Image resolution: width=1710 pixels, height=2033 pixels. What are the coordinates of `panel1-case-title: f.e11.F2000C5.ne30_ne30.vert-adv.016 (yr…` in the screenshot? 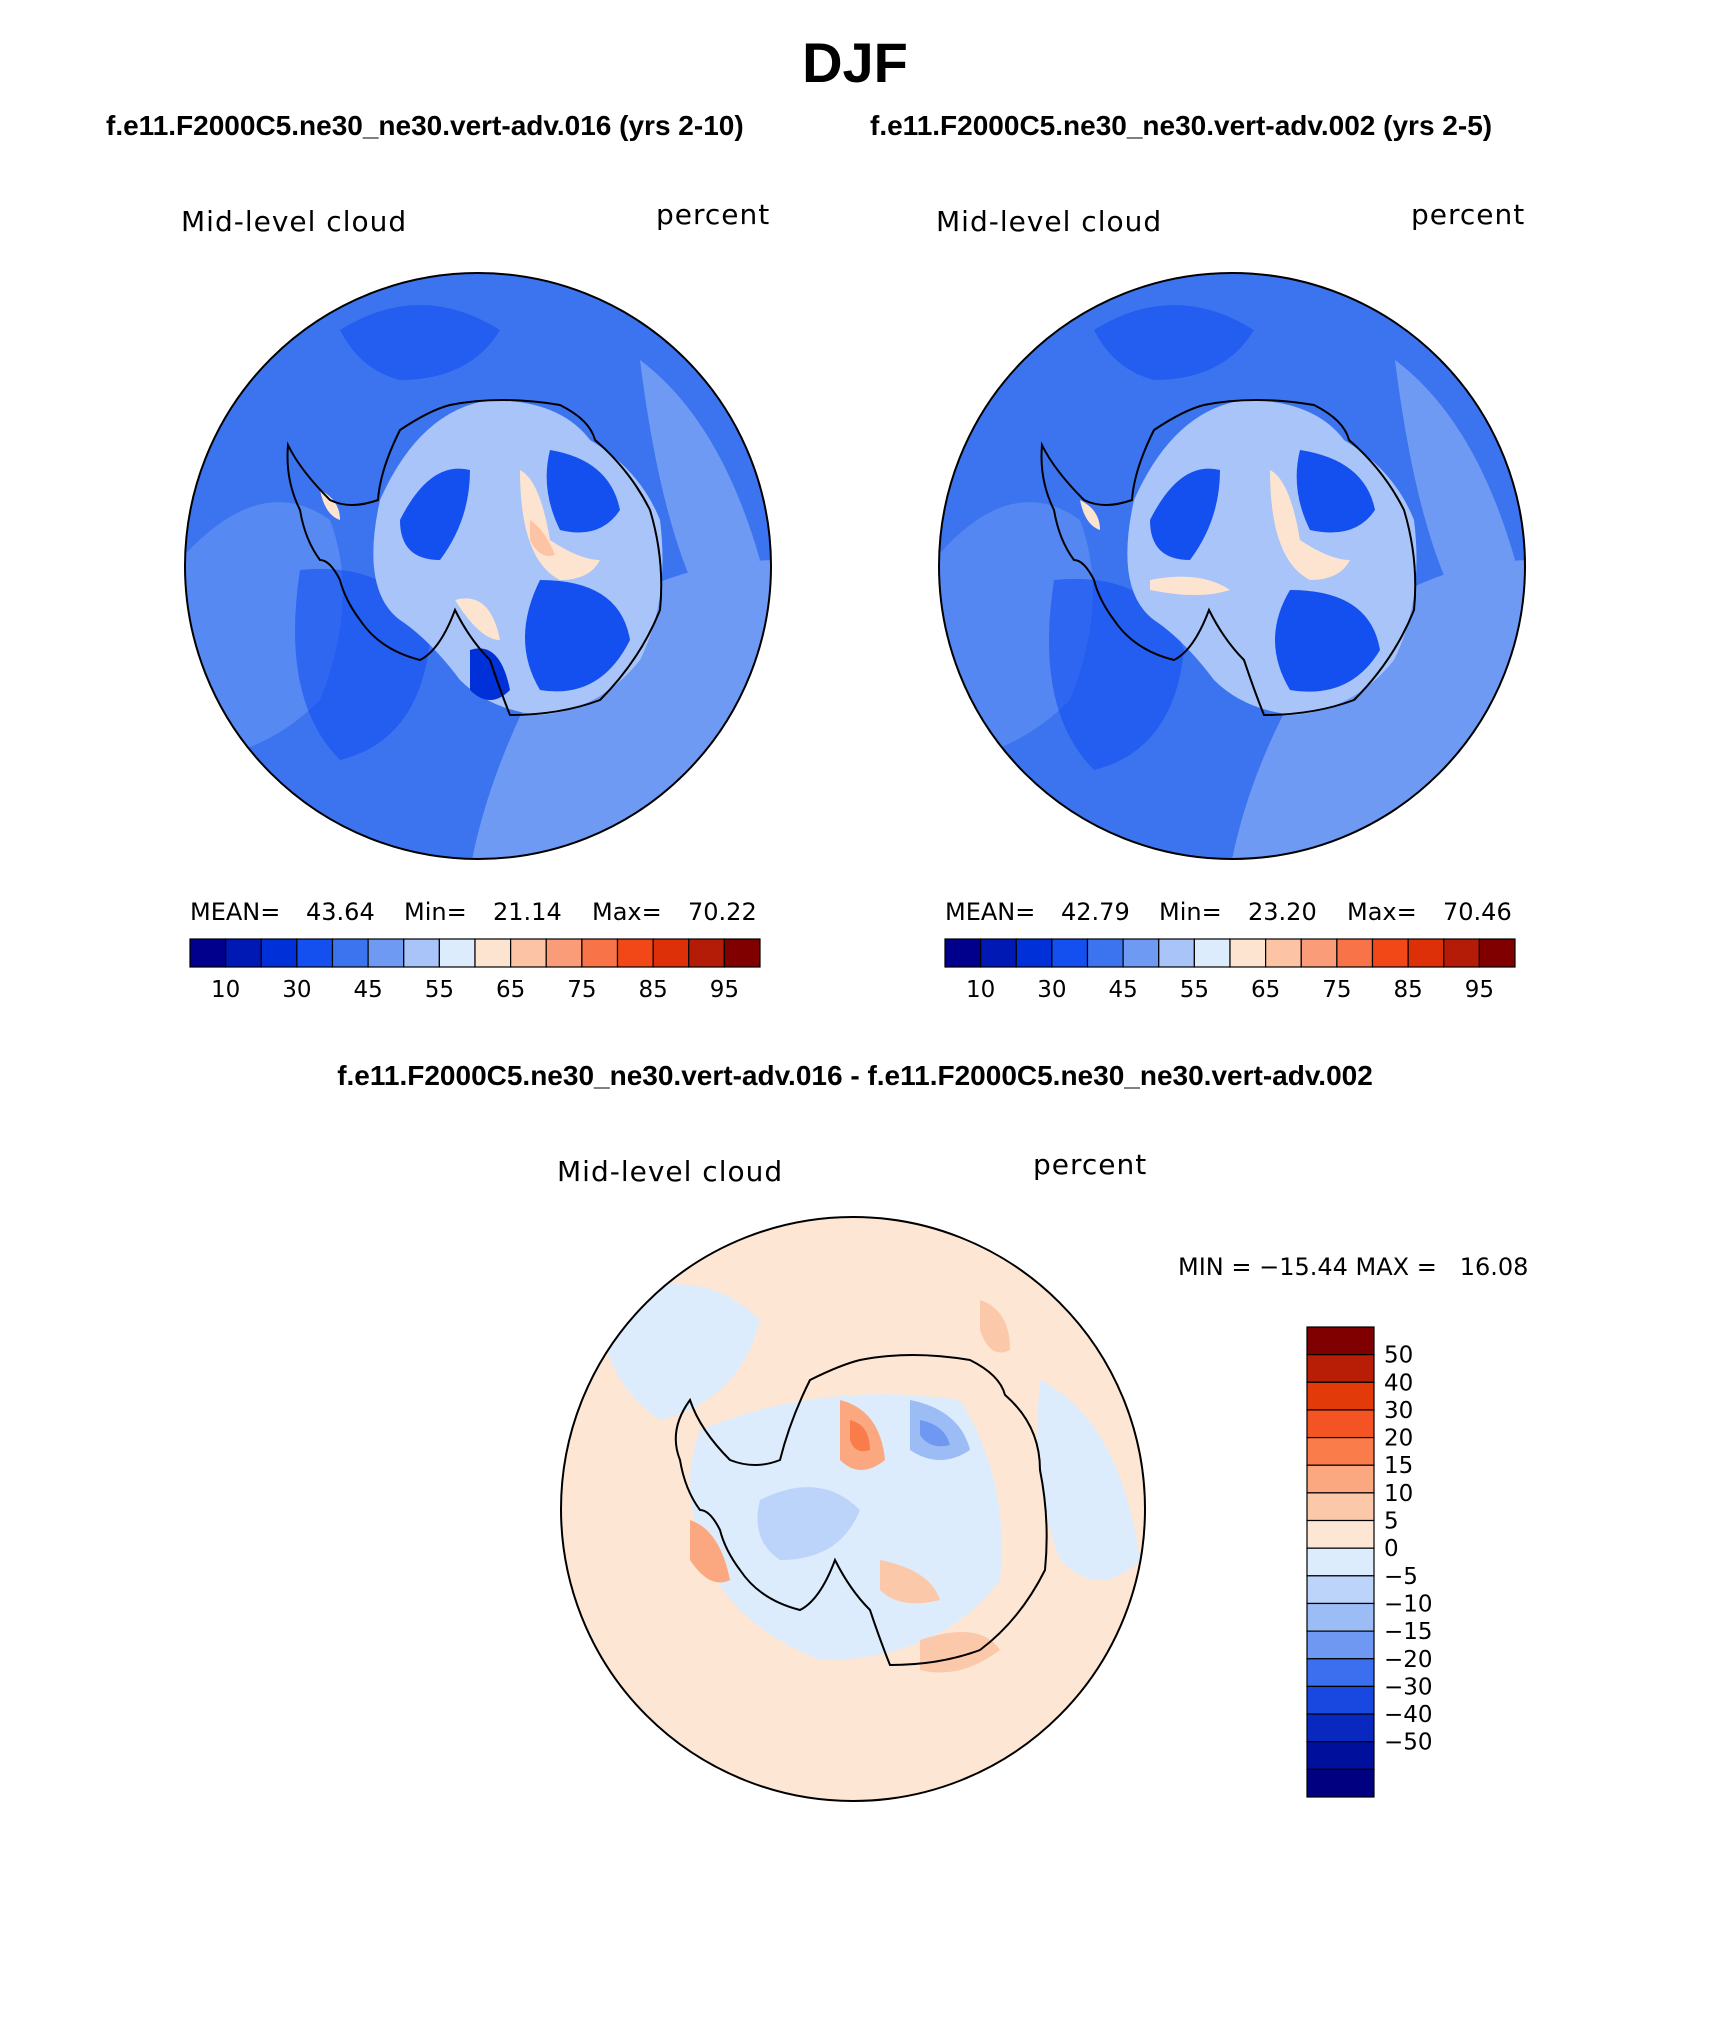 It's located at (425, 125).